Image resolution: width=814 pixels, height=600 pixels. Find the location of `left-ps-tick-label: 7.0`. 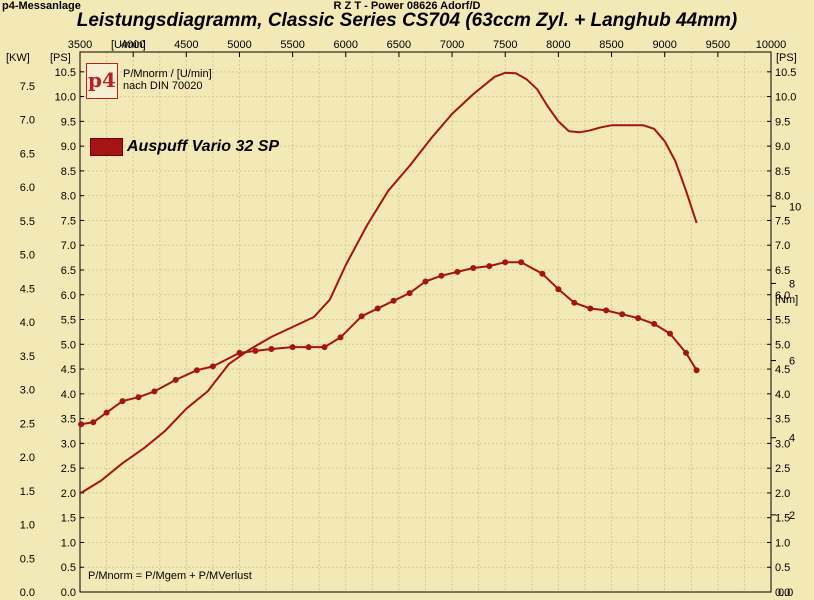

left-ps-tick-label: 7.0 is located at coordinates (68, 246).